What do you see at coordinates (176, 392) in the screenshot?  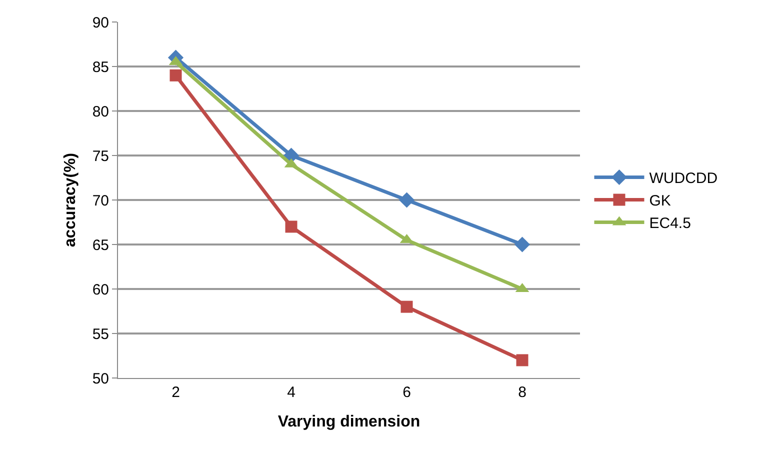 I see `x-tick-label: 2` at bounding box center [176, 392].